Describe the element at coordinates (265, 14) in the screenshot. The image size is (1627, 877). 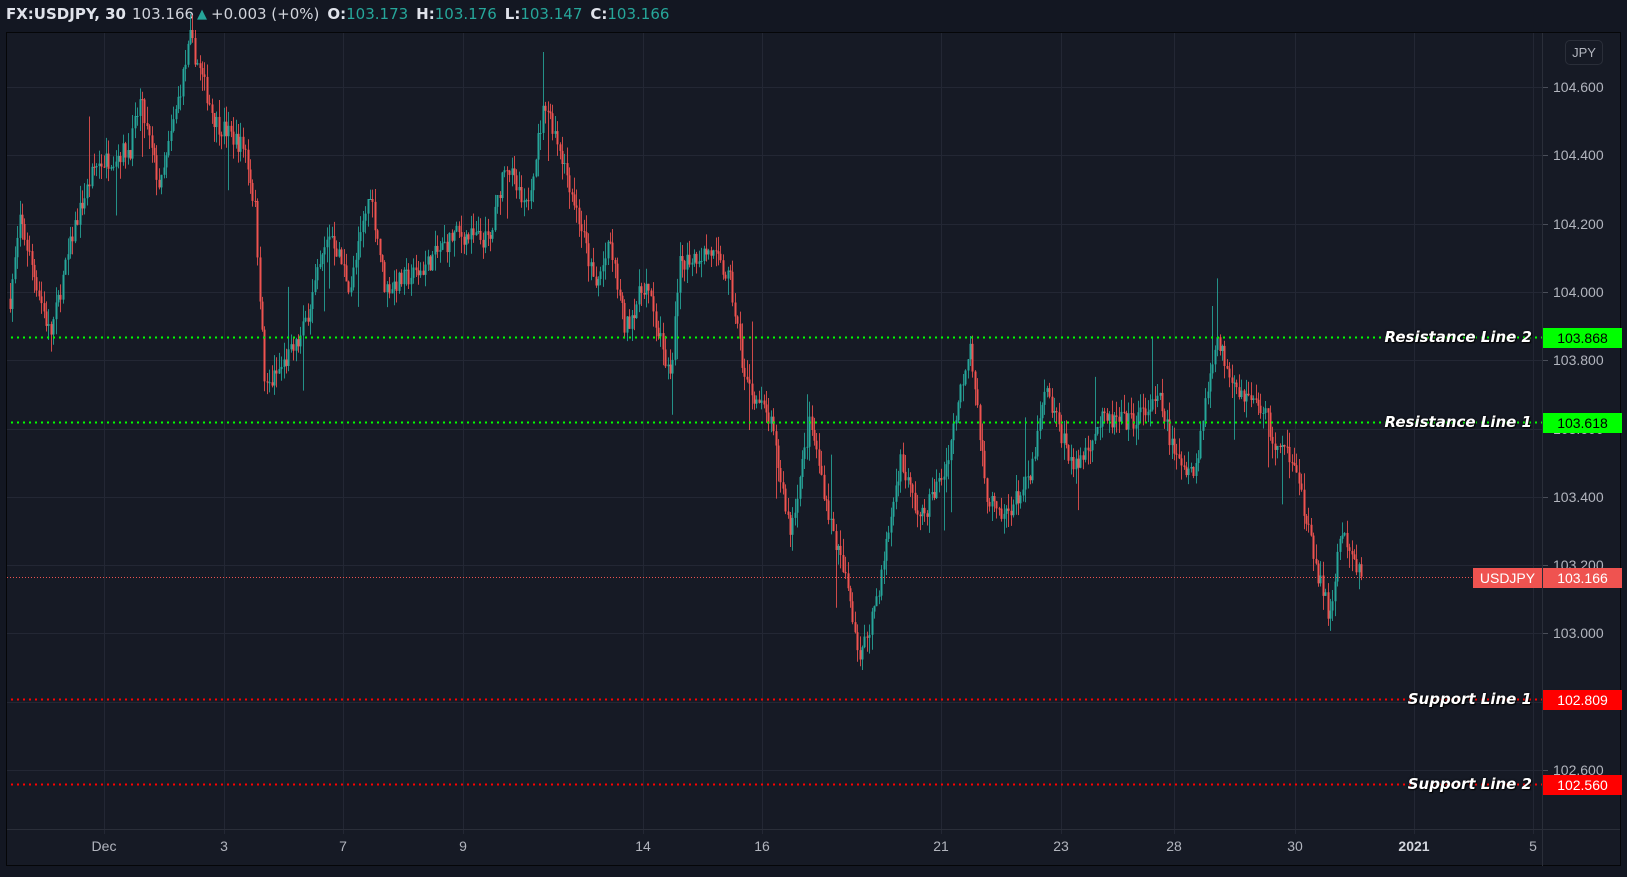
I see `price-change: +0.003 (+0%)` at that location.